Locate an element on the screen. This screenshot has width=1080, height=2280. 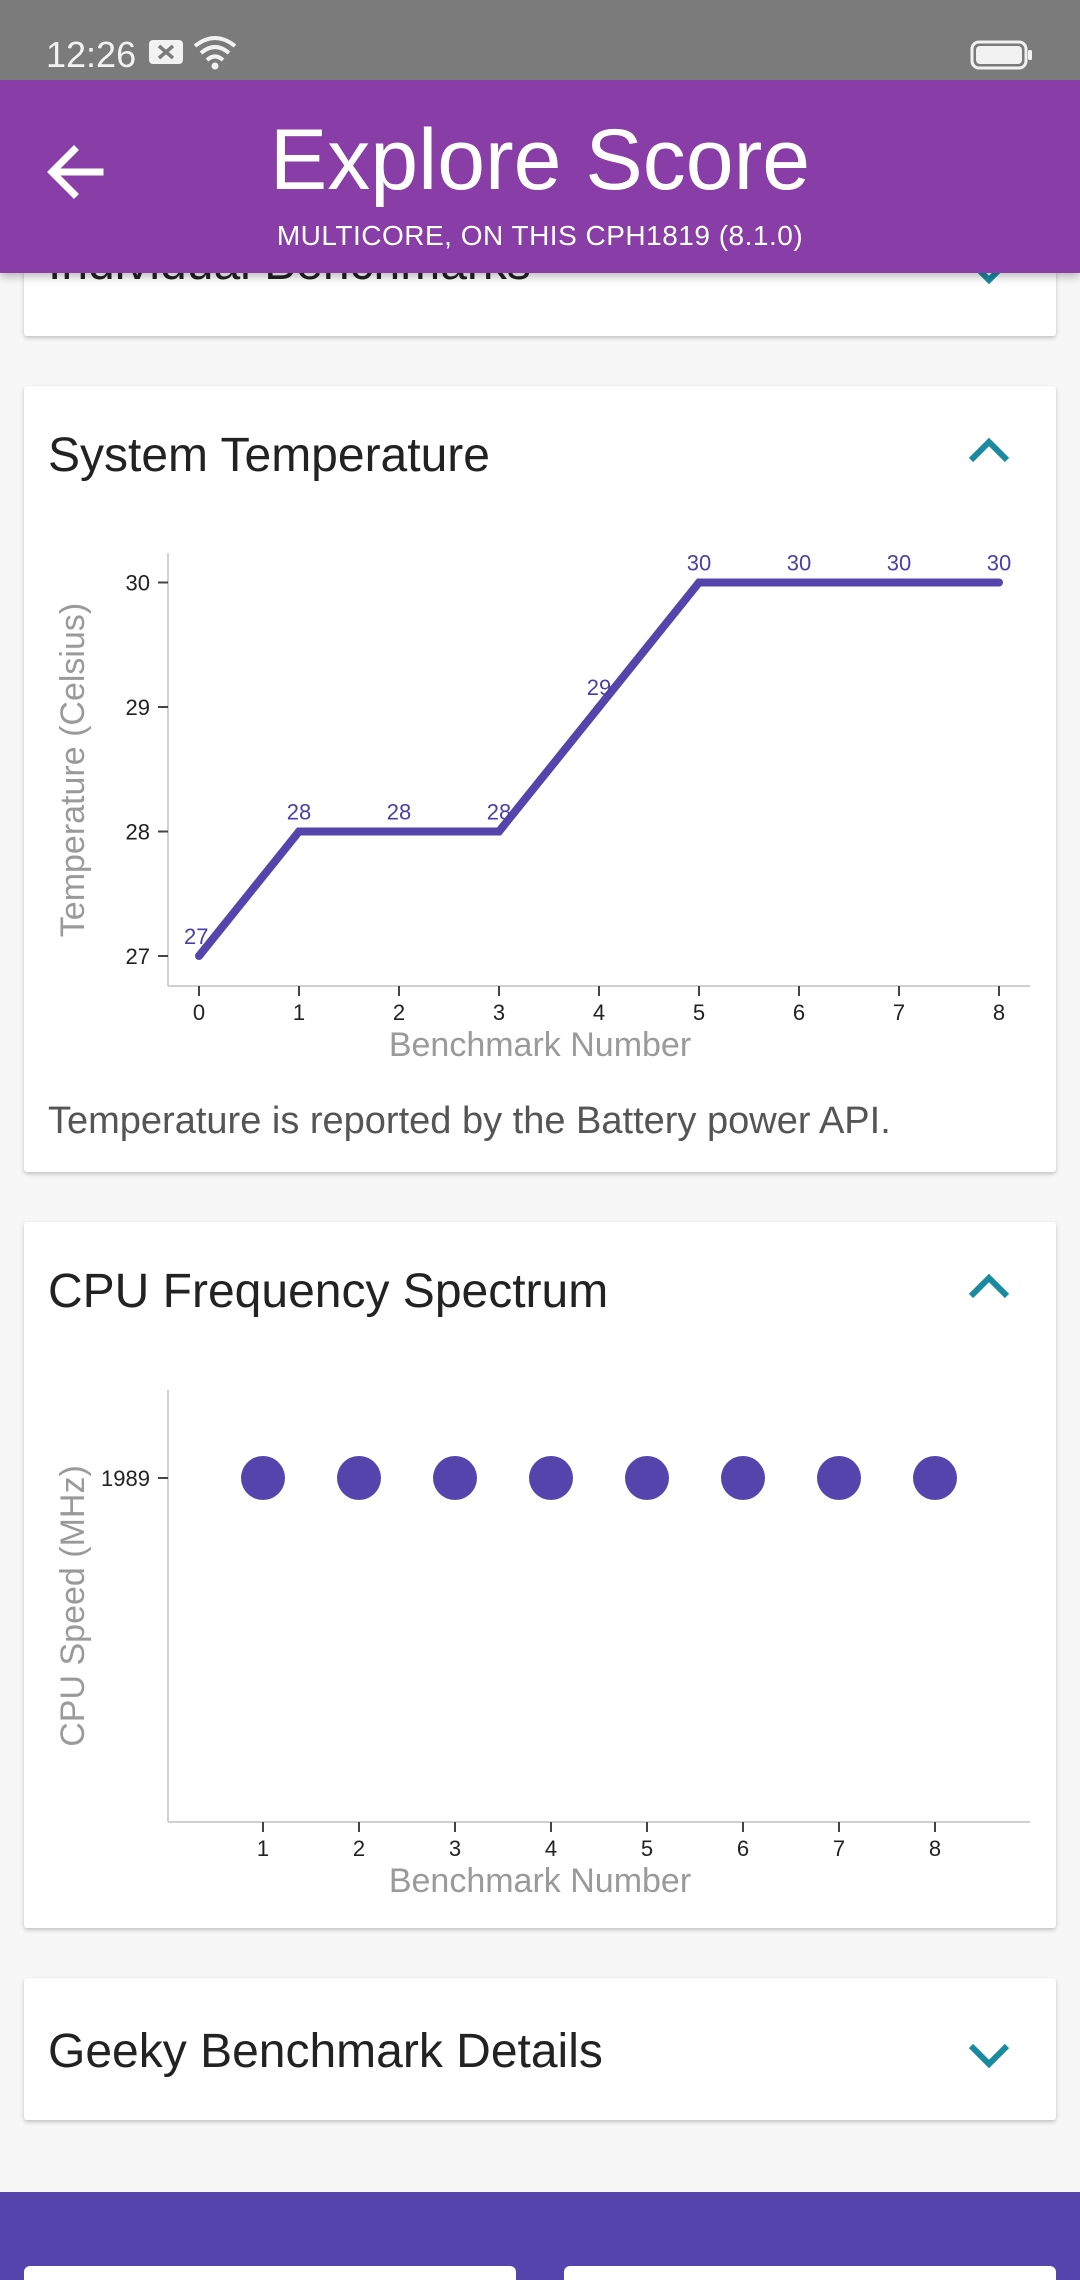
geeky-benchmark-title: Geeky Benchmark Details is located at coordinates (325, 2051).